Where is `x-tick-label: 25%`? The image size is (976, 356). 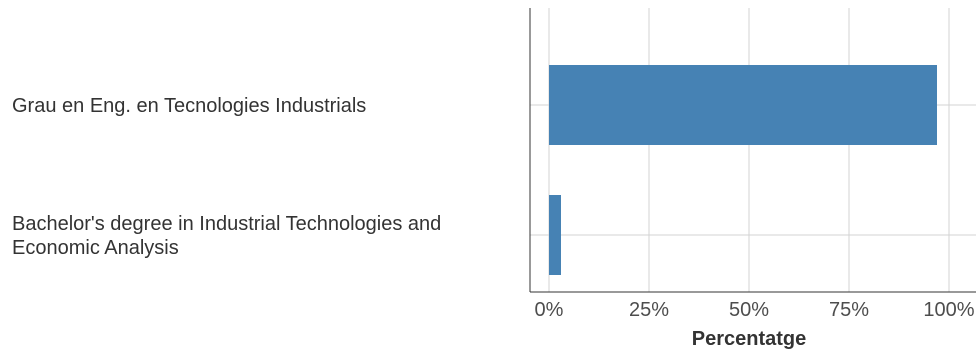 x-tick-label: 25% is located at coordinates (649, 310).